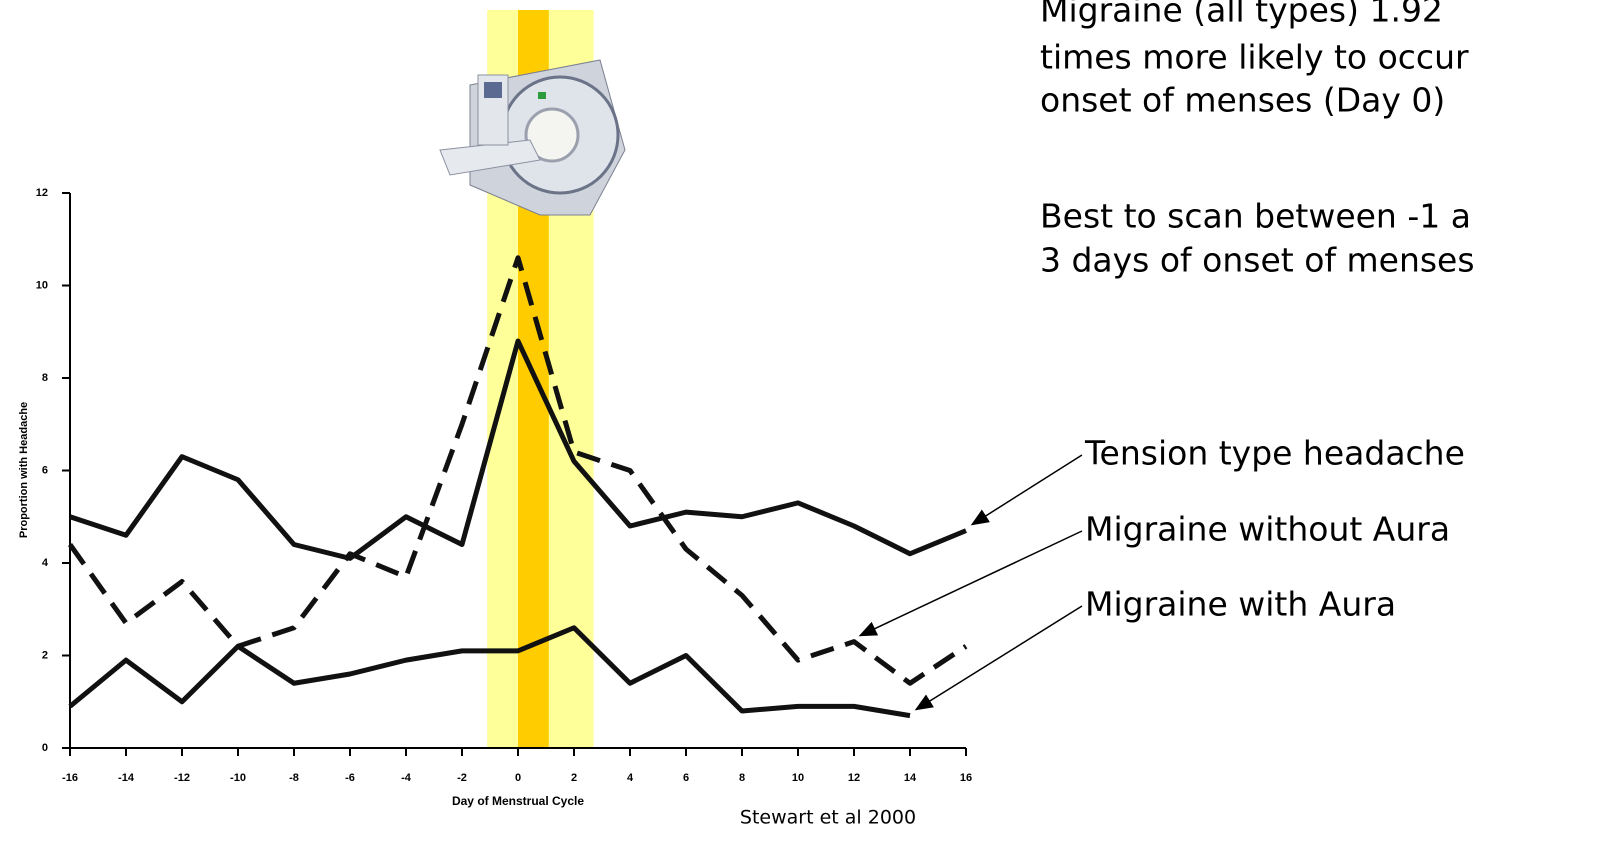 The width and height of the screenshot is (1604, 849). What do you see at coordinates (42, 193) in the screenshot?
I see `y-tick-label: 12` at bounding box center [42, 193].